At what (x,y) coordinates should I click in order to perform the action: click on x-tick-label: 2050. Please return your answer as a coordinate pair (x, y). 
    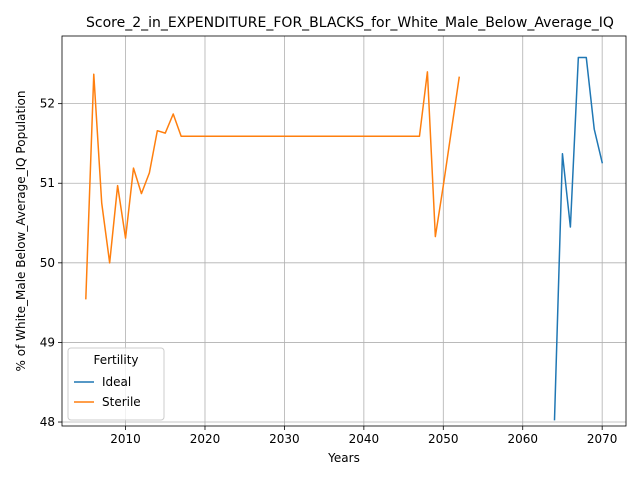
    Looking at the image, I should click on (443, 439).